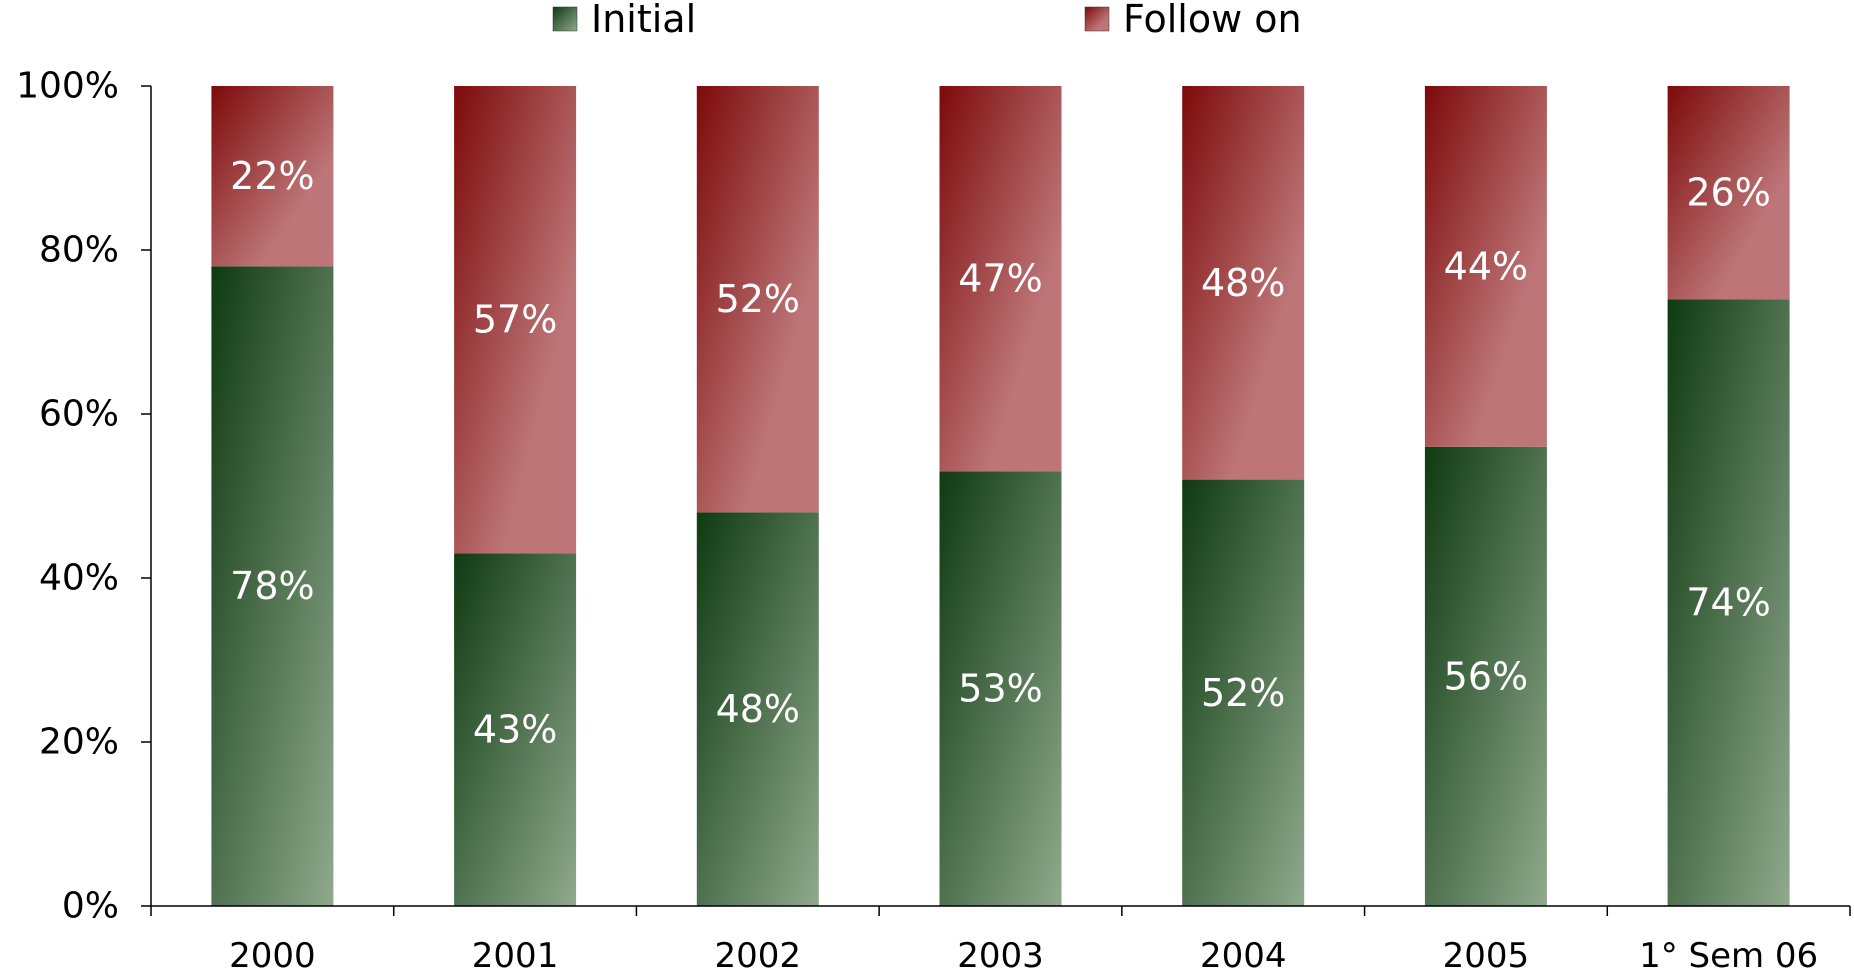 The image size is (1854, 978). Describe the element at coordinates (1486, 266) in the screenshot. I see `data-label-follow-on-5: 44%` at that location.